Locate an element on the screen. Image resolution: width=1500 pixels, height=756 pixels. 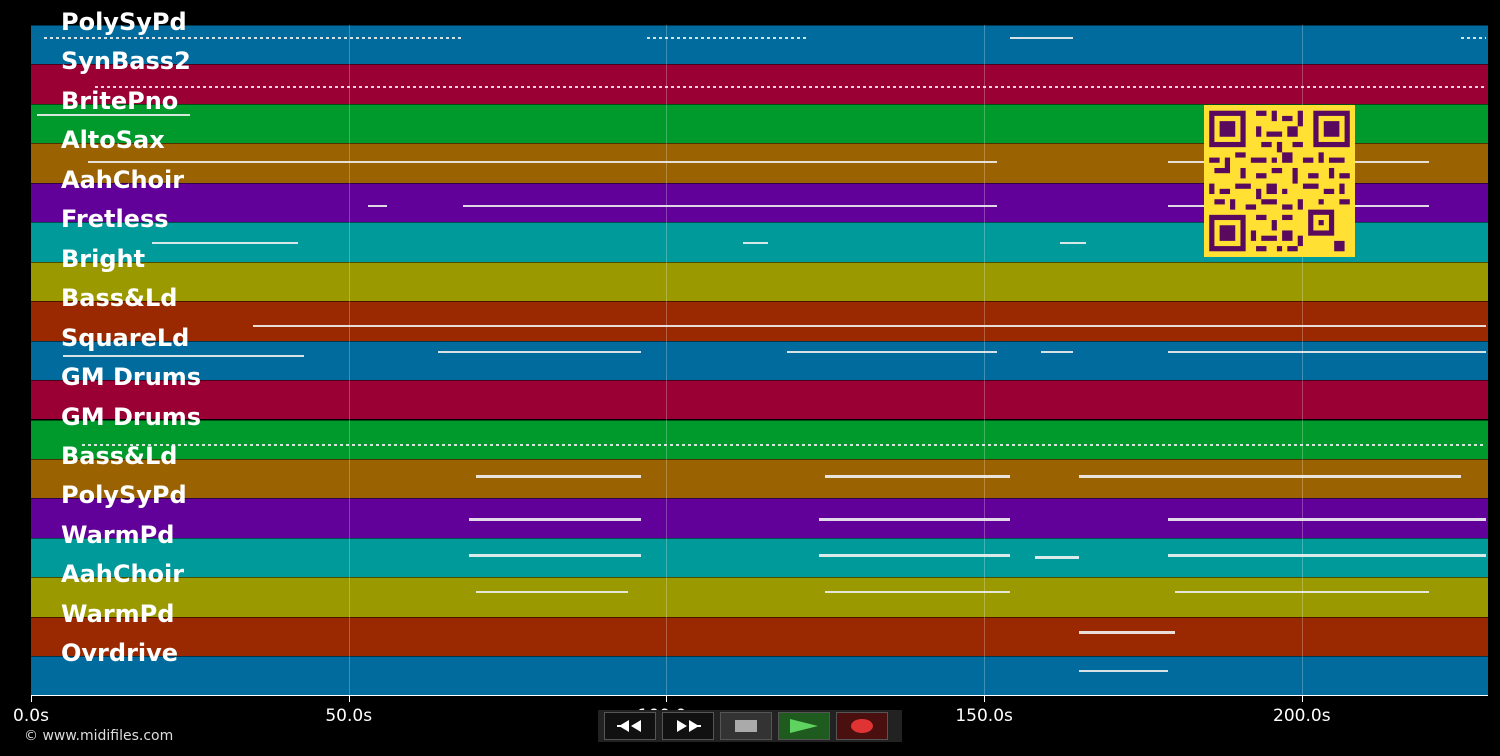
time-tick-label: 150.0s is located at coordinates (984, 716).